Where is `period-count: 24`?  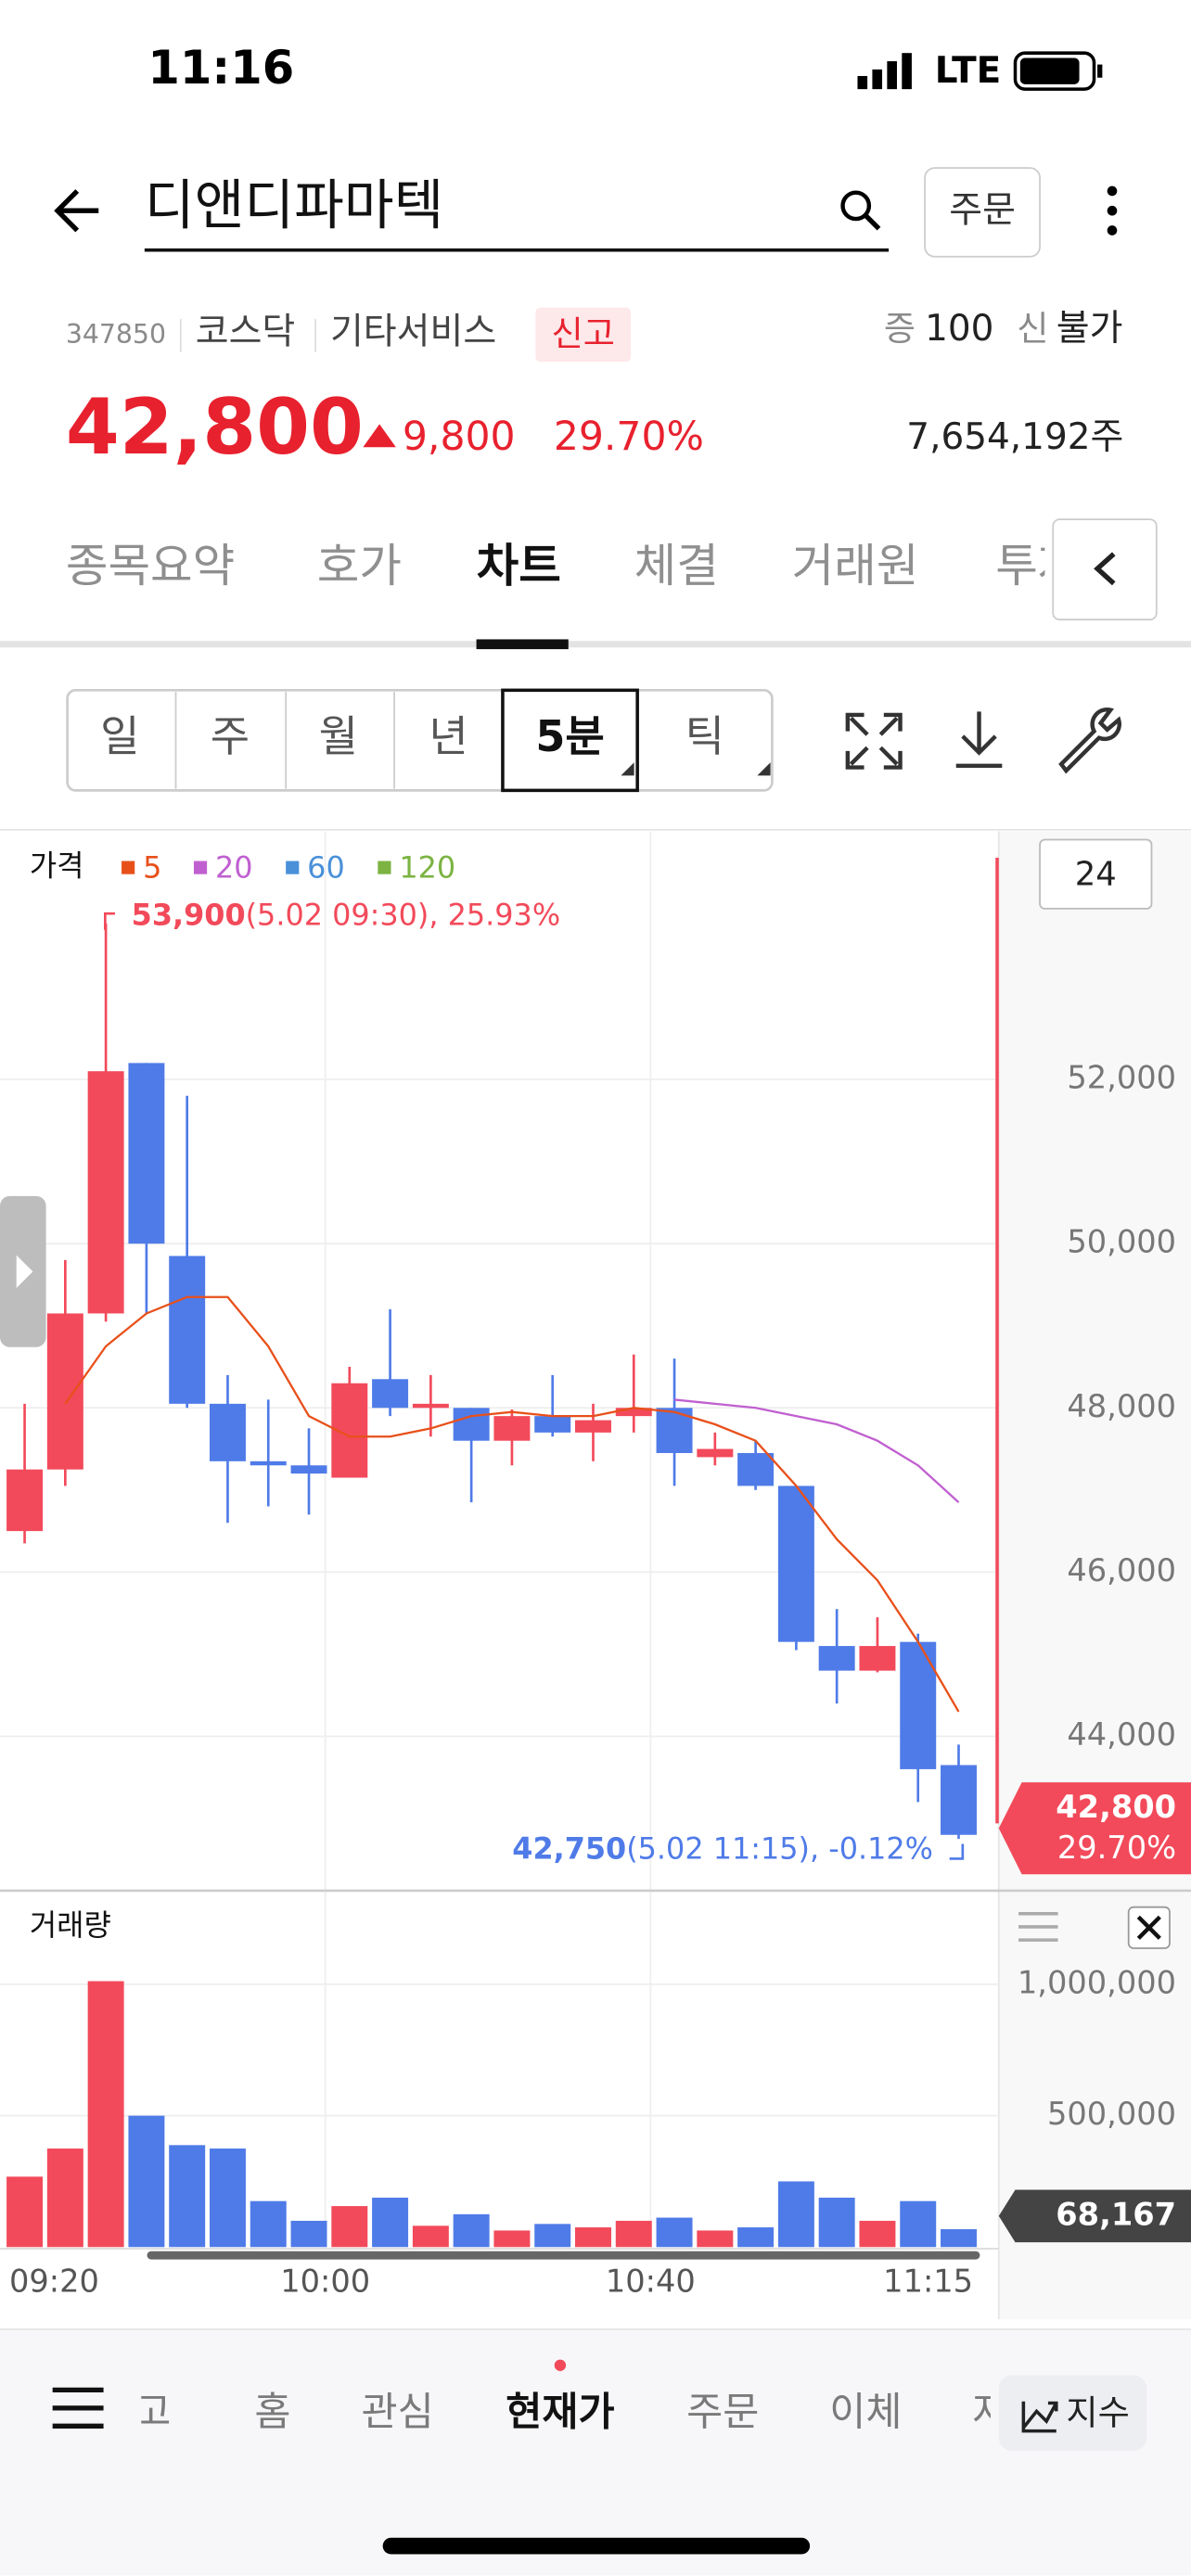 period-count: 24 is located at coordinates (1096, 874).